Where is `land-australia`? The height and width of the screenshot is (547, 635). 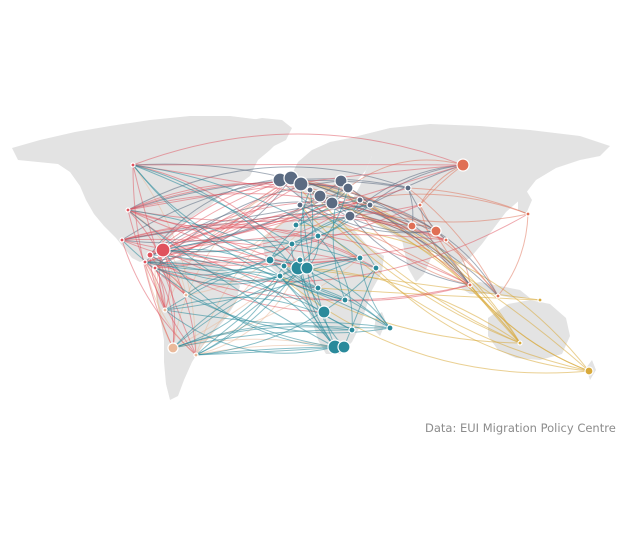
land-australia is located at coordinates (529, 330).